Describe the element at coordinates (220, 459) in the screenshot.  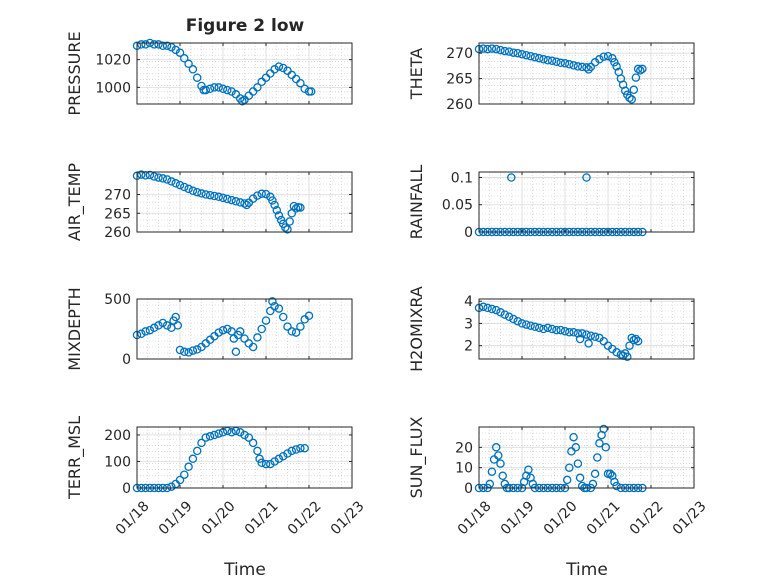
I see `series-terr_msl` at that location.